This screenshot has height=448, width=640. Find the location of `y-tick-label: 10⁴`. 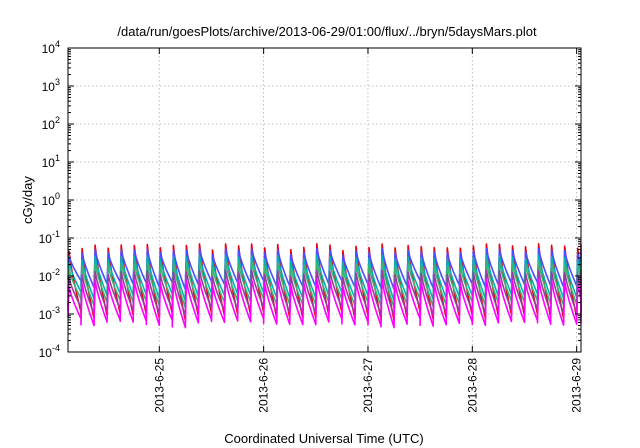

y-tick-label: 10⁴ is located at coordinates (51, 47).